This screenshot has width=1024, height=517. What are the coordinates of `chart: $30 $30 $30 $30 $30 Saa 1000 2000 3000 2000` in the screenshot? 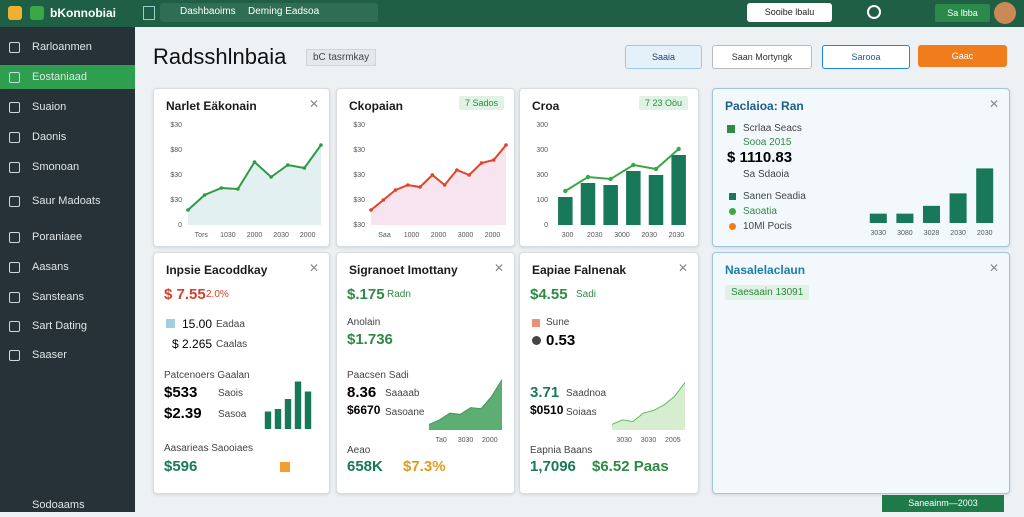 It's located at (430, 180).